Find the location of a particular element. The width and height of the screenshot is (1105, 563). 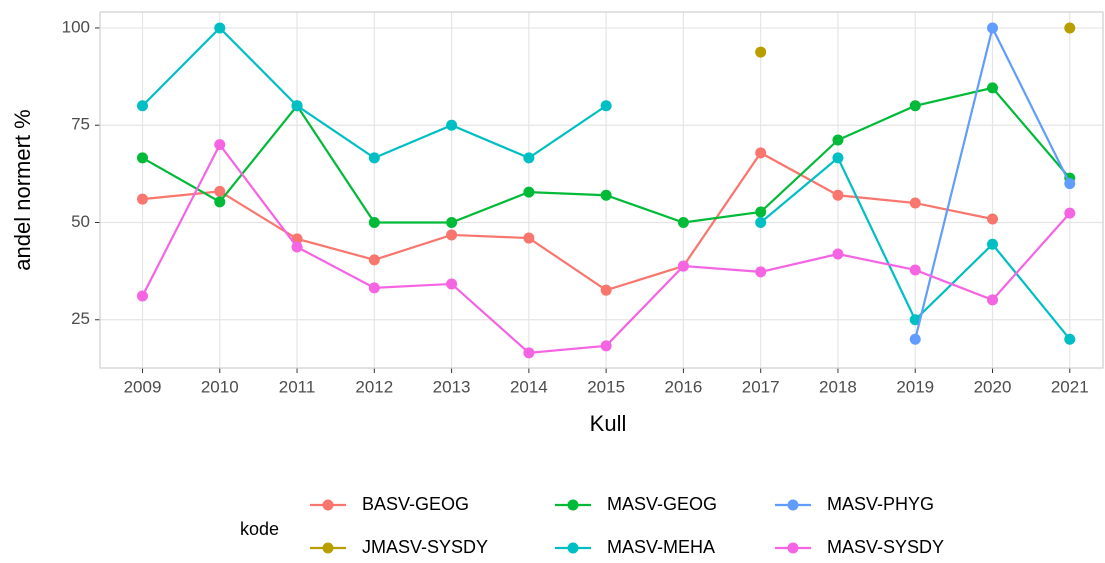

y-tick-label: 100 is located at coordinates (76, 26).